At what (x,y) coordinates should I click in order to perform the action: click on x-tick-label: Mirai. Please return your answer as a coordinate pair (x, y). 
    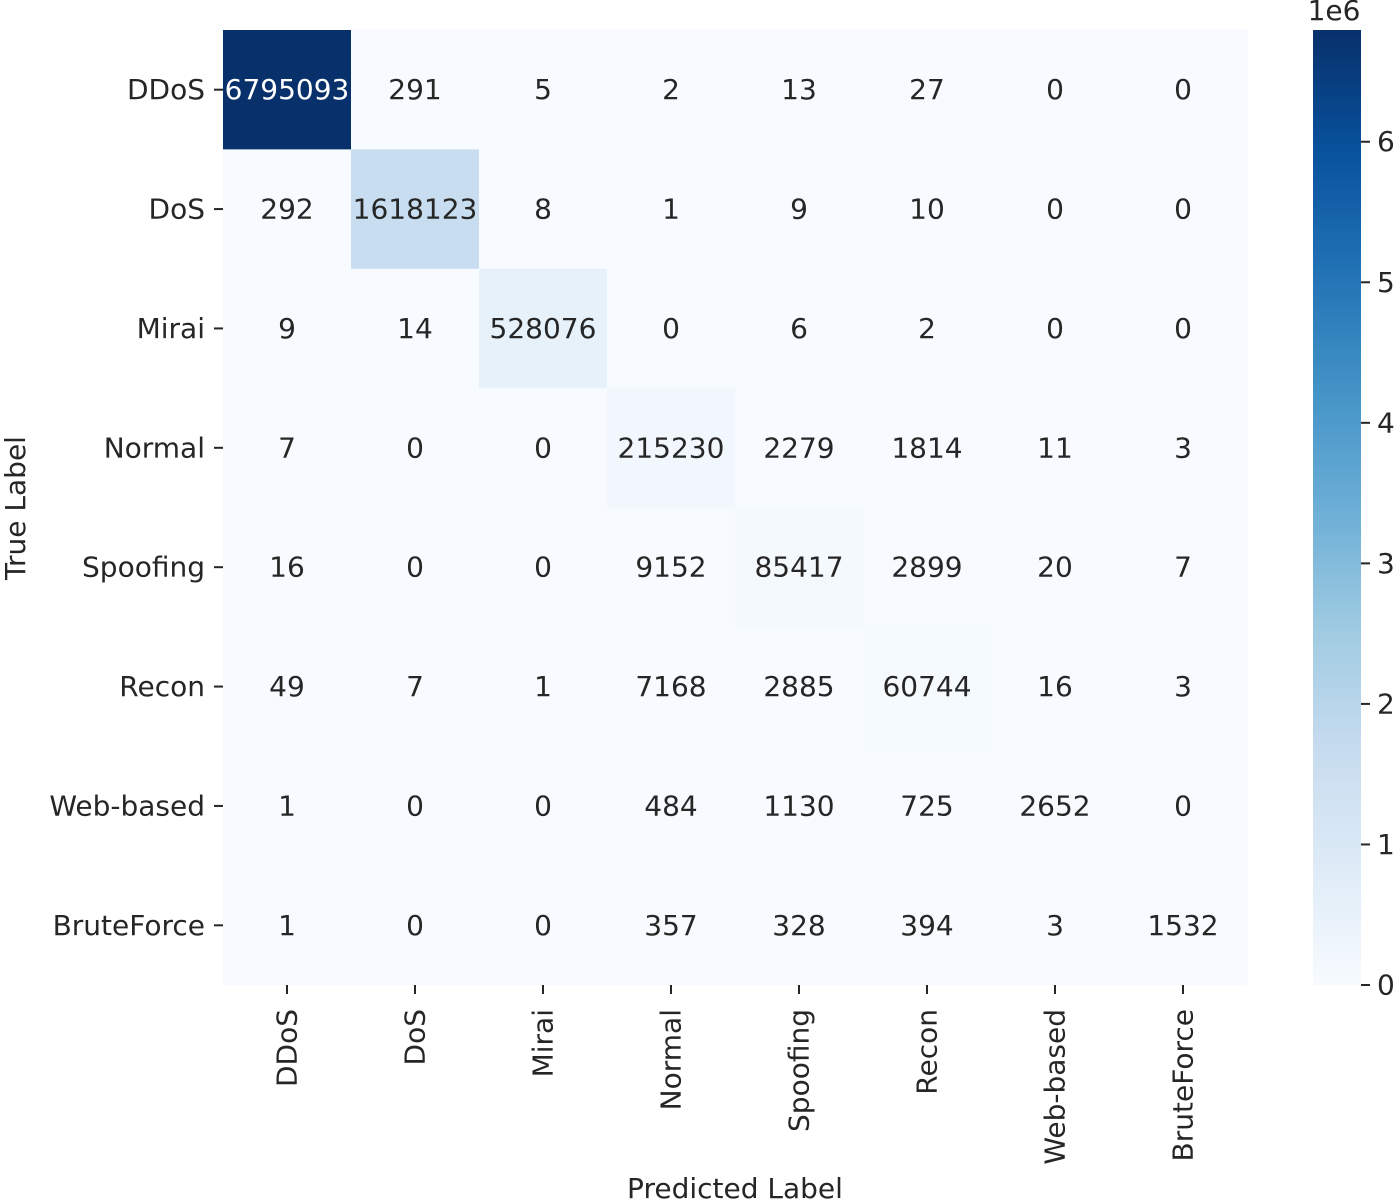
    Looking at the image, I should click on (543, 1043).